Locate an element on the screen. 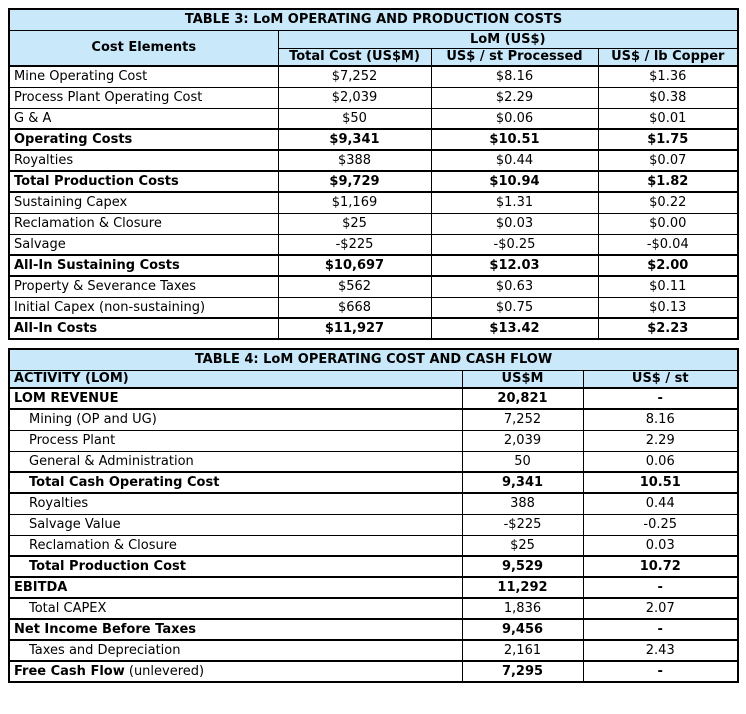 The height and width of the screenshot is (714, 746). row-value: 0.06 is located at coordinates (660, 461).